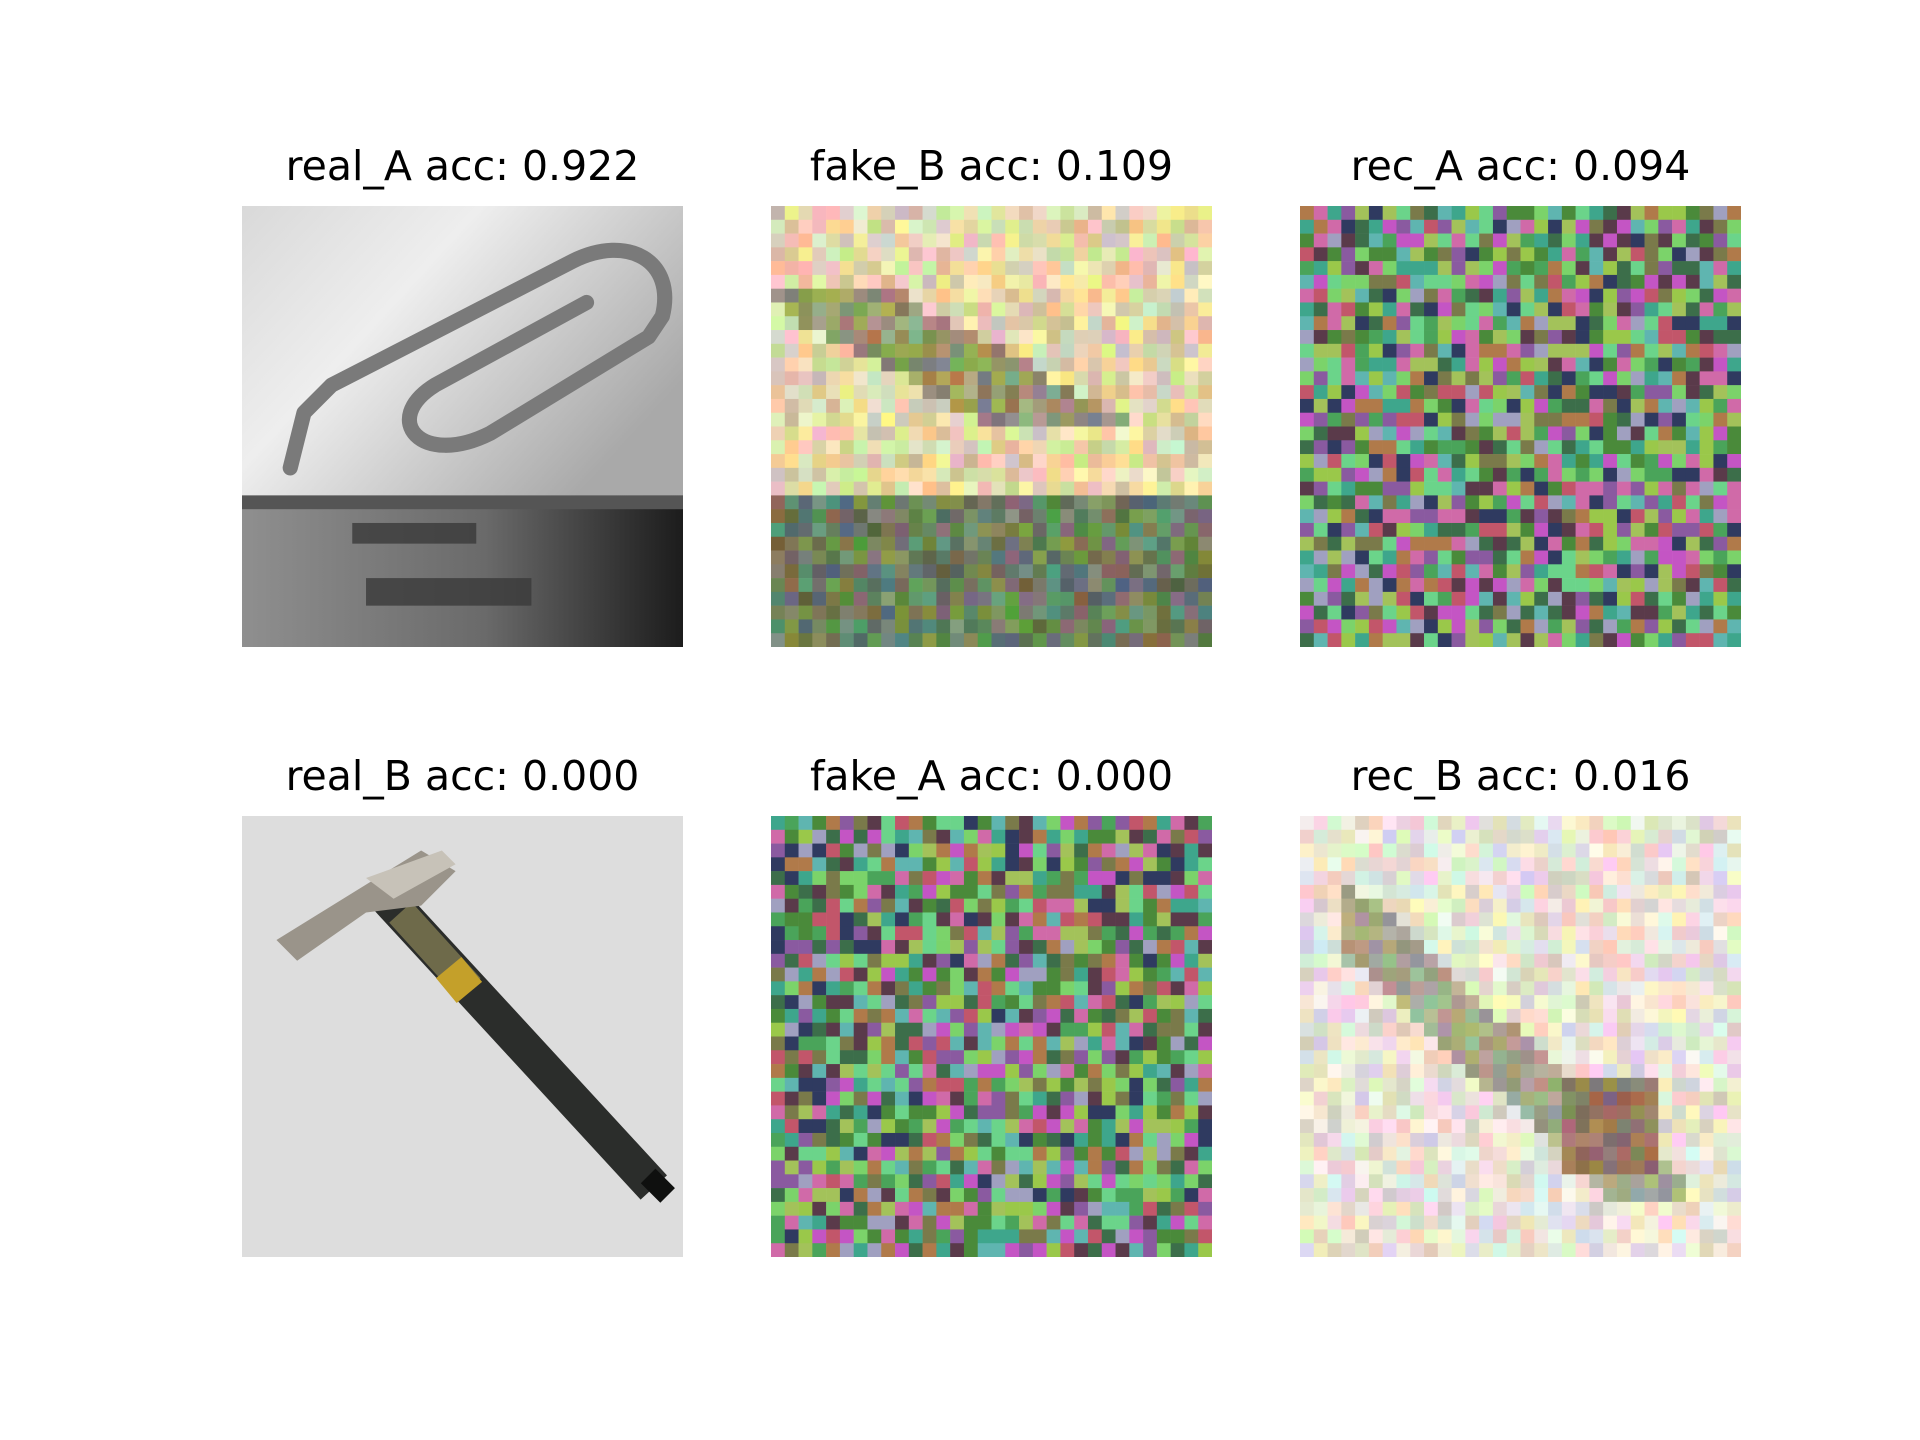 This screenshot has width=1920, height=1440. Describe the element at coordinates (991, 166) in the screenshot. I see `panel-title: fake_B acc: 0.109` at that location.